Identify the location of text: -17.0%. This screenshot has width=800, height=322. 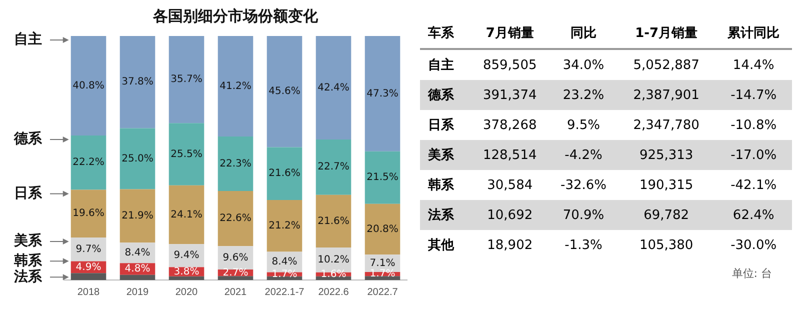
(753, 155).